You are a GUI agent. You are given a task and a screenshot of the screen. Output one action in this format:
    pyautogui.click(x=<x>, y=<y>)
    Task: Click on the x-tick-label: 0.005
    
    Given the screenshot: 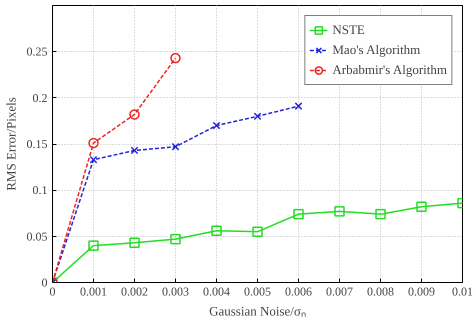 What is the action you would take?
    pyautogui.click(x=257, y=291)
    